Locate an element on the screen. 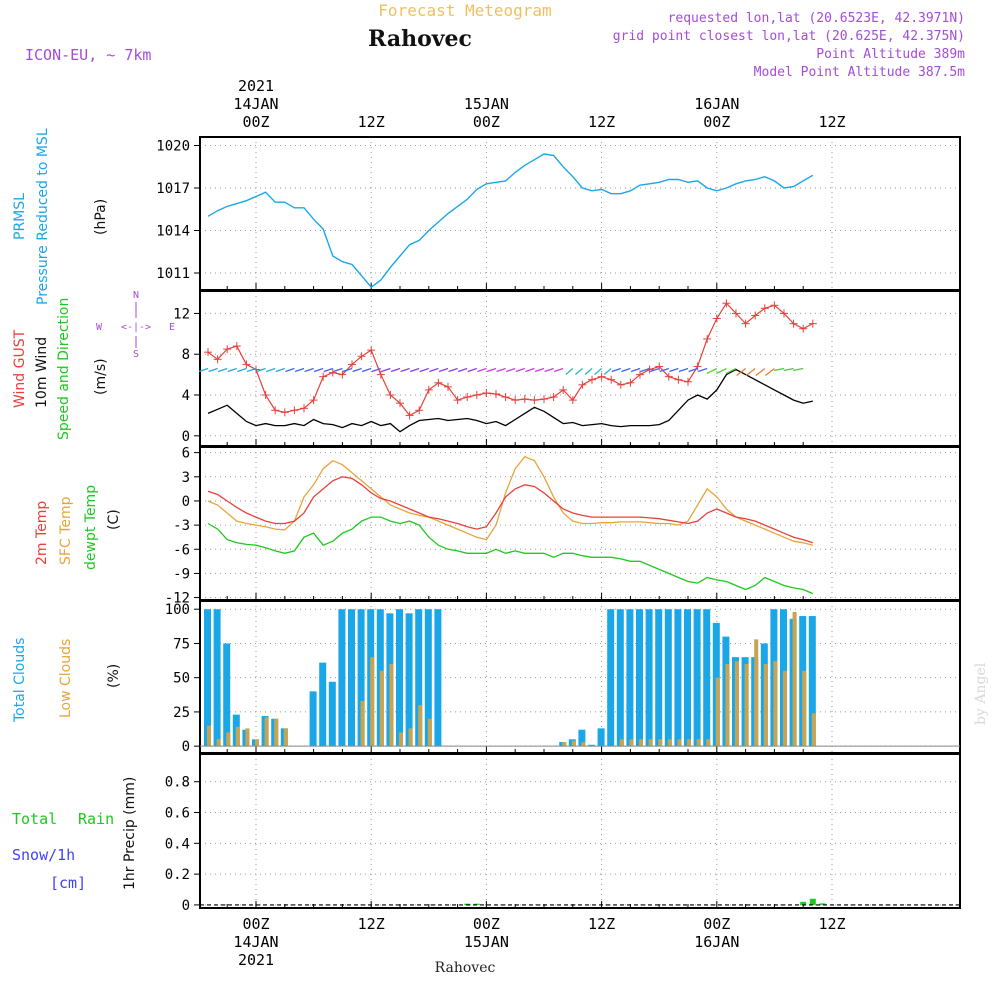 This screenshot has height=1000, width=1000. compass-rose-icon: N W <-|-> E S is located at coordinates (135, 325).